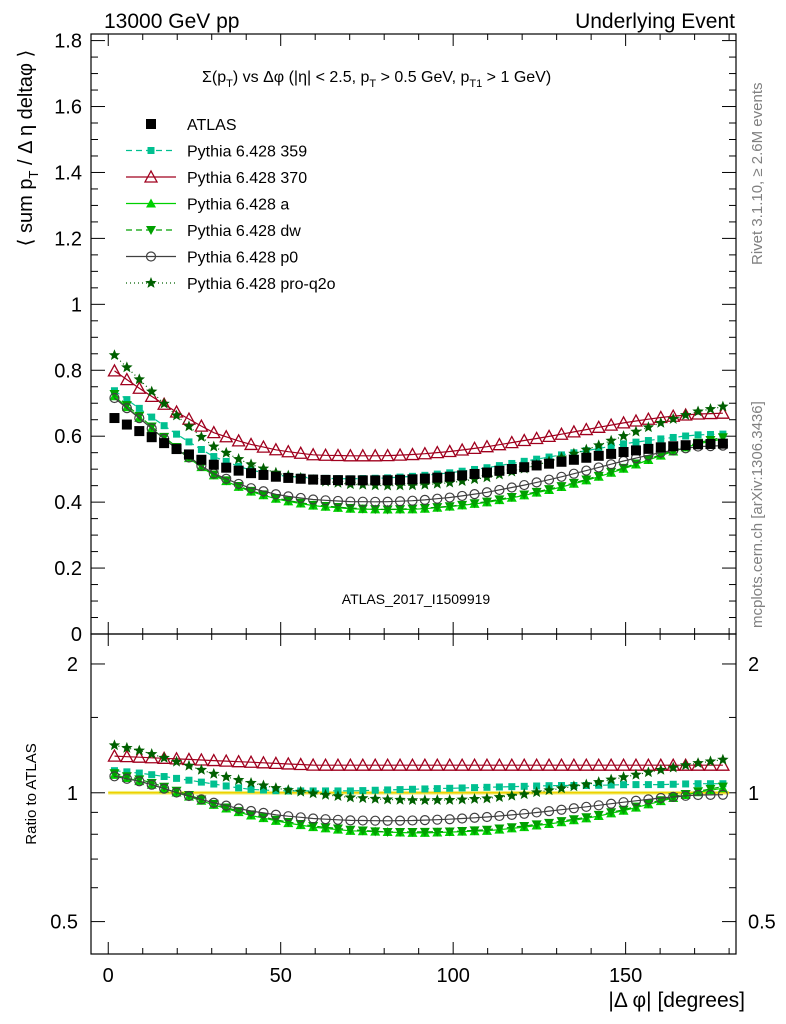 The width and height of the screenshot is (786, 1024). What do you see at coordinates (625, 976) in the screenshot?
I see `x-tick-label: 150` at bounding box center [625, 976].